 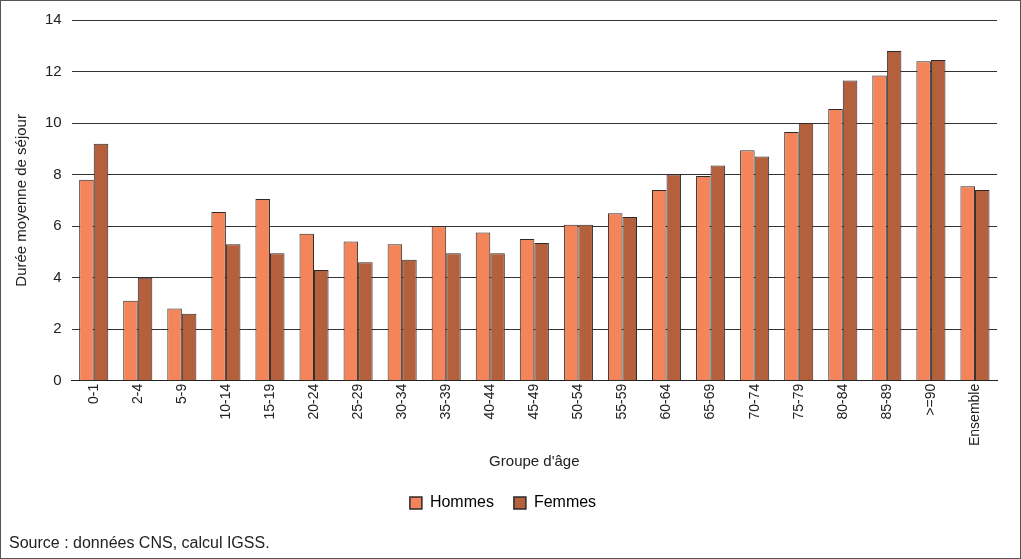 What do you see at coordinates (356, 401) in the screenshot?
I see `x-tick-label: 25-29` at bounding box center [356, 401].